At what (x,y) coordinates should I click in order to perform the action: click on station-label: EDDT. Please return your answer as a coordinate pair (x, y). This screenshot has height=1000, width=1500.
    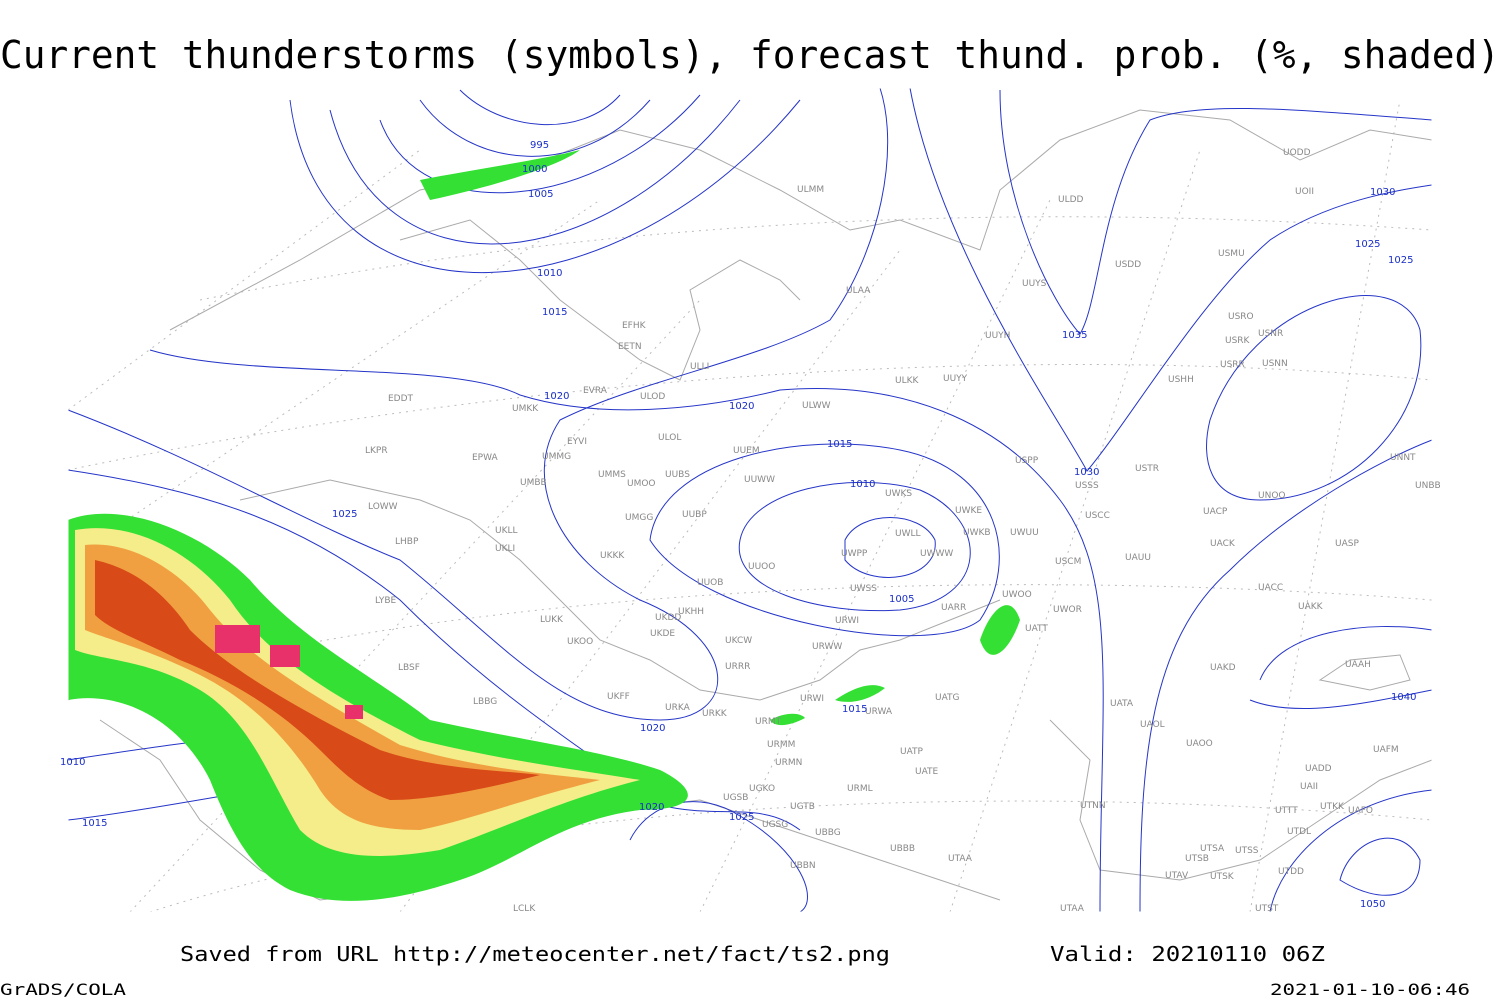
    Looking at the image, I should click on (401, 399).